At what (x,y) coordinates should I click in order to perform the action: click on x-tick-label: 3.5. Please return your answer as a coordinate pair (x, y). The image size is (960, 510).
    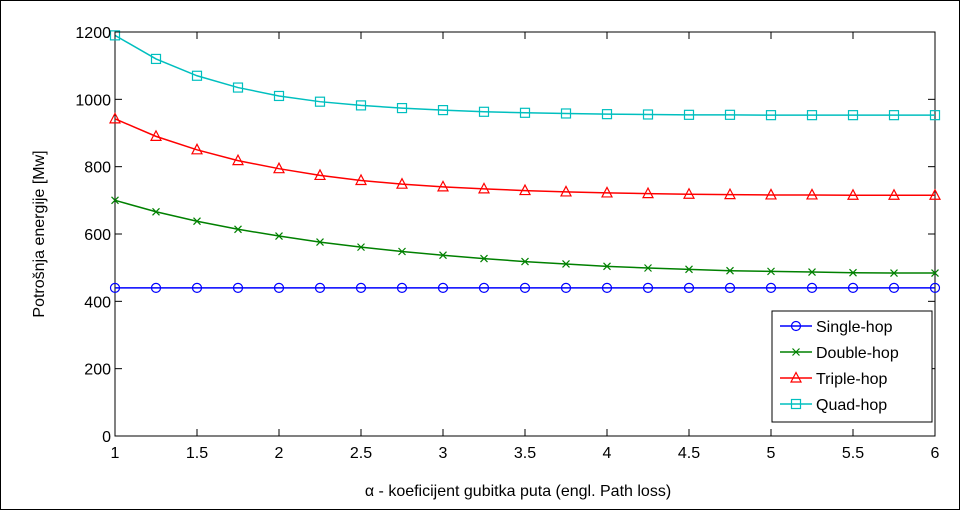
    Looking at the image, I should click on (525, 453).